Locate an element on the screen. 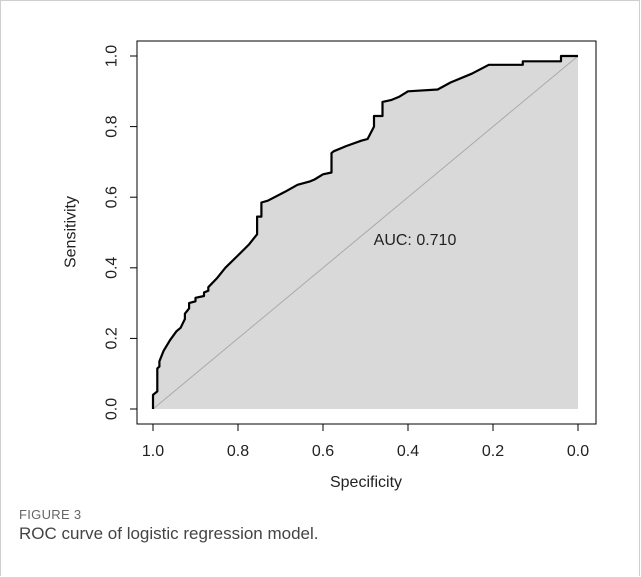  y-tick-label: 0.4 is located at coordinates (112, 268).